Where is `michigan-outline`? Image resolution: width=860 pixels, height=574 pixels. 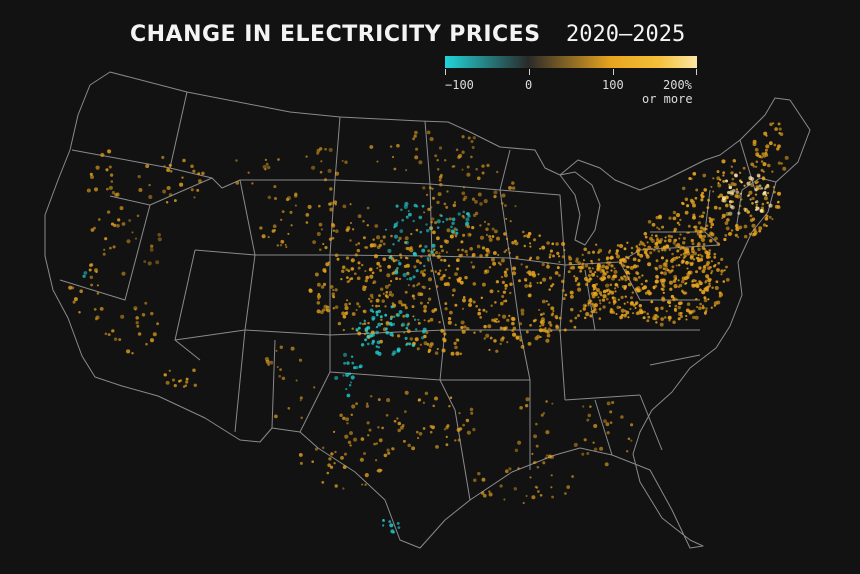
michigan-outline is located at coordinates (580, 208).